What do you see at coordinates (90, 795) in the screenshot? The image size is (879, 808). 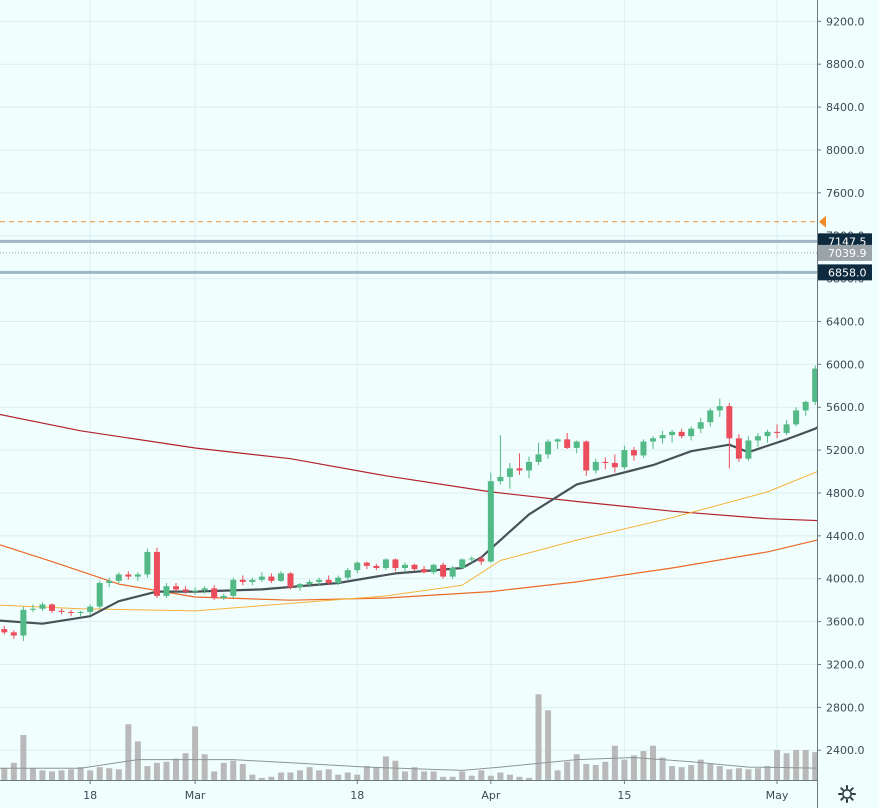 I see `time-tick-label: 18` at bounding box center [90, 795].